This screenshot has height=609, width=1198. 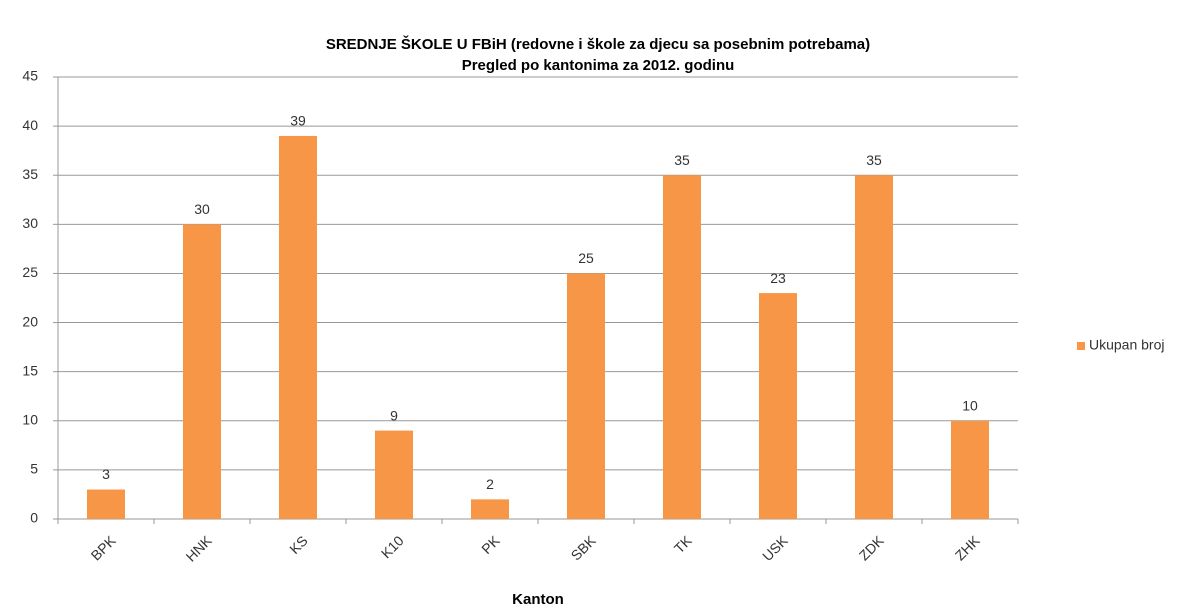 I want to click on x-tick-label: KS, so click(x=298, y=544).